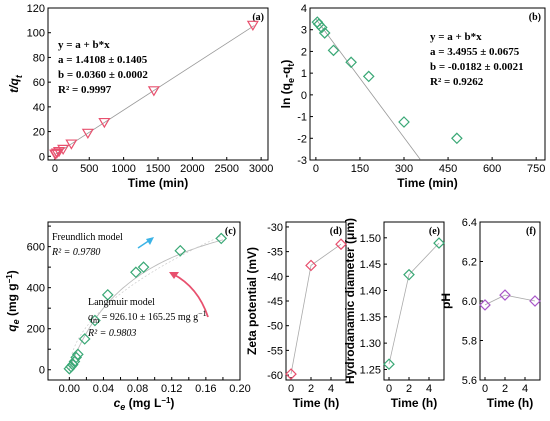  I want to click on x-tick-label: 2500, so click(227, 169).